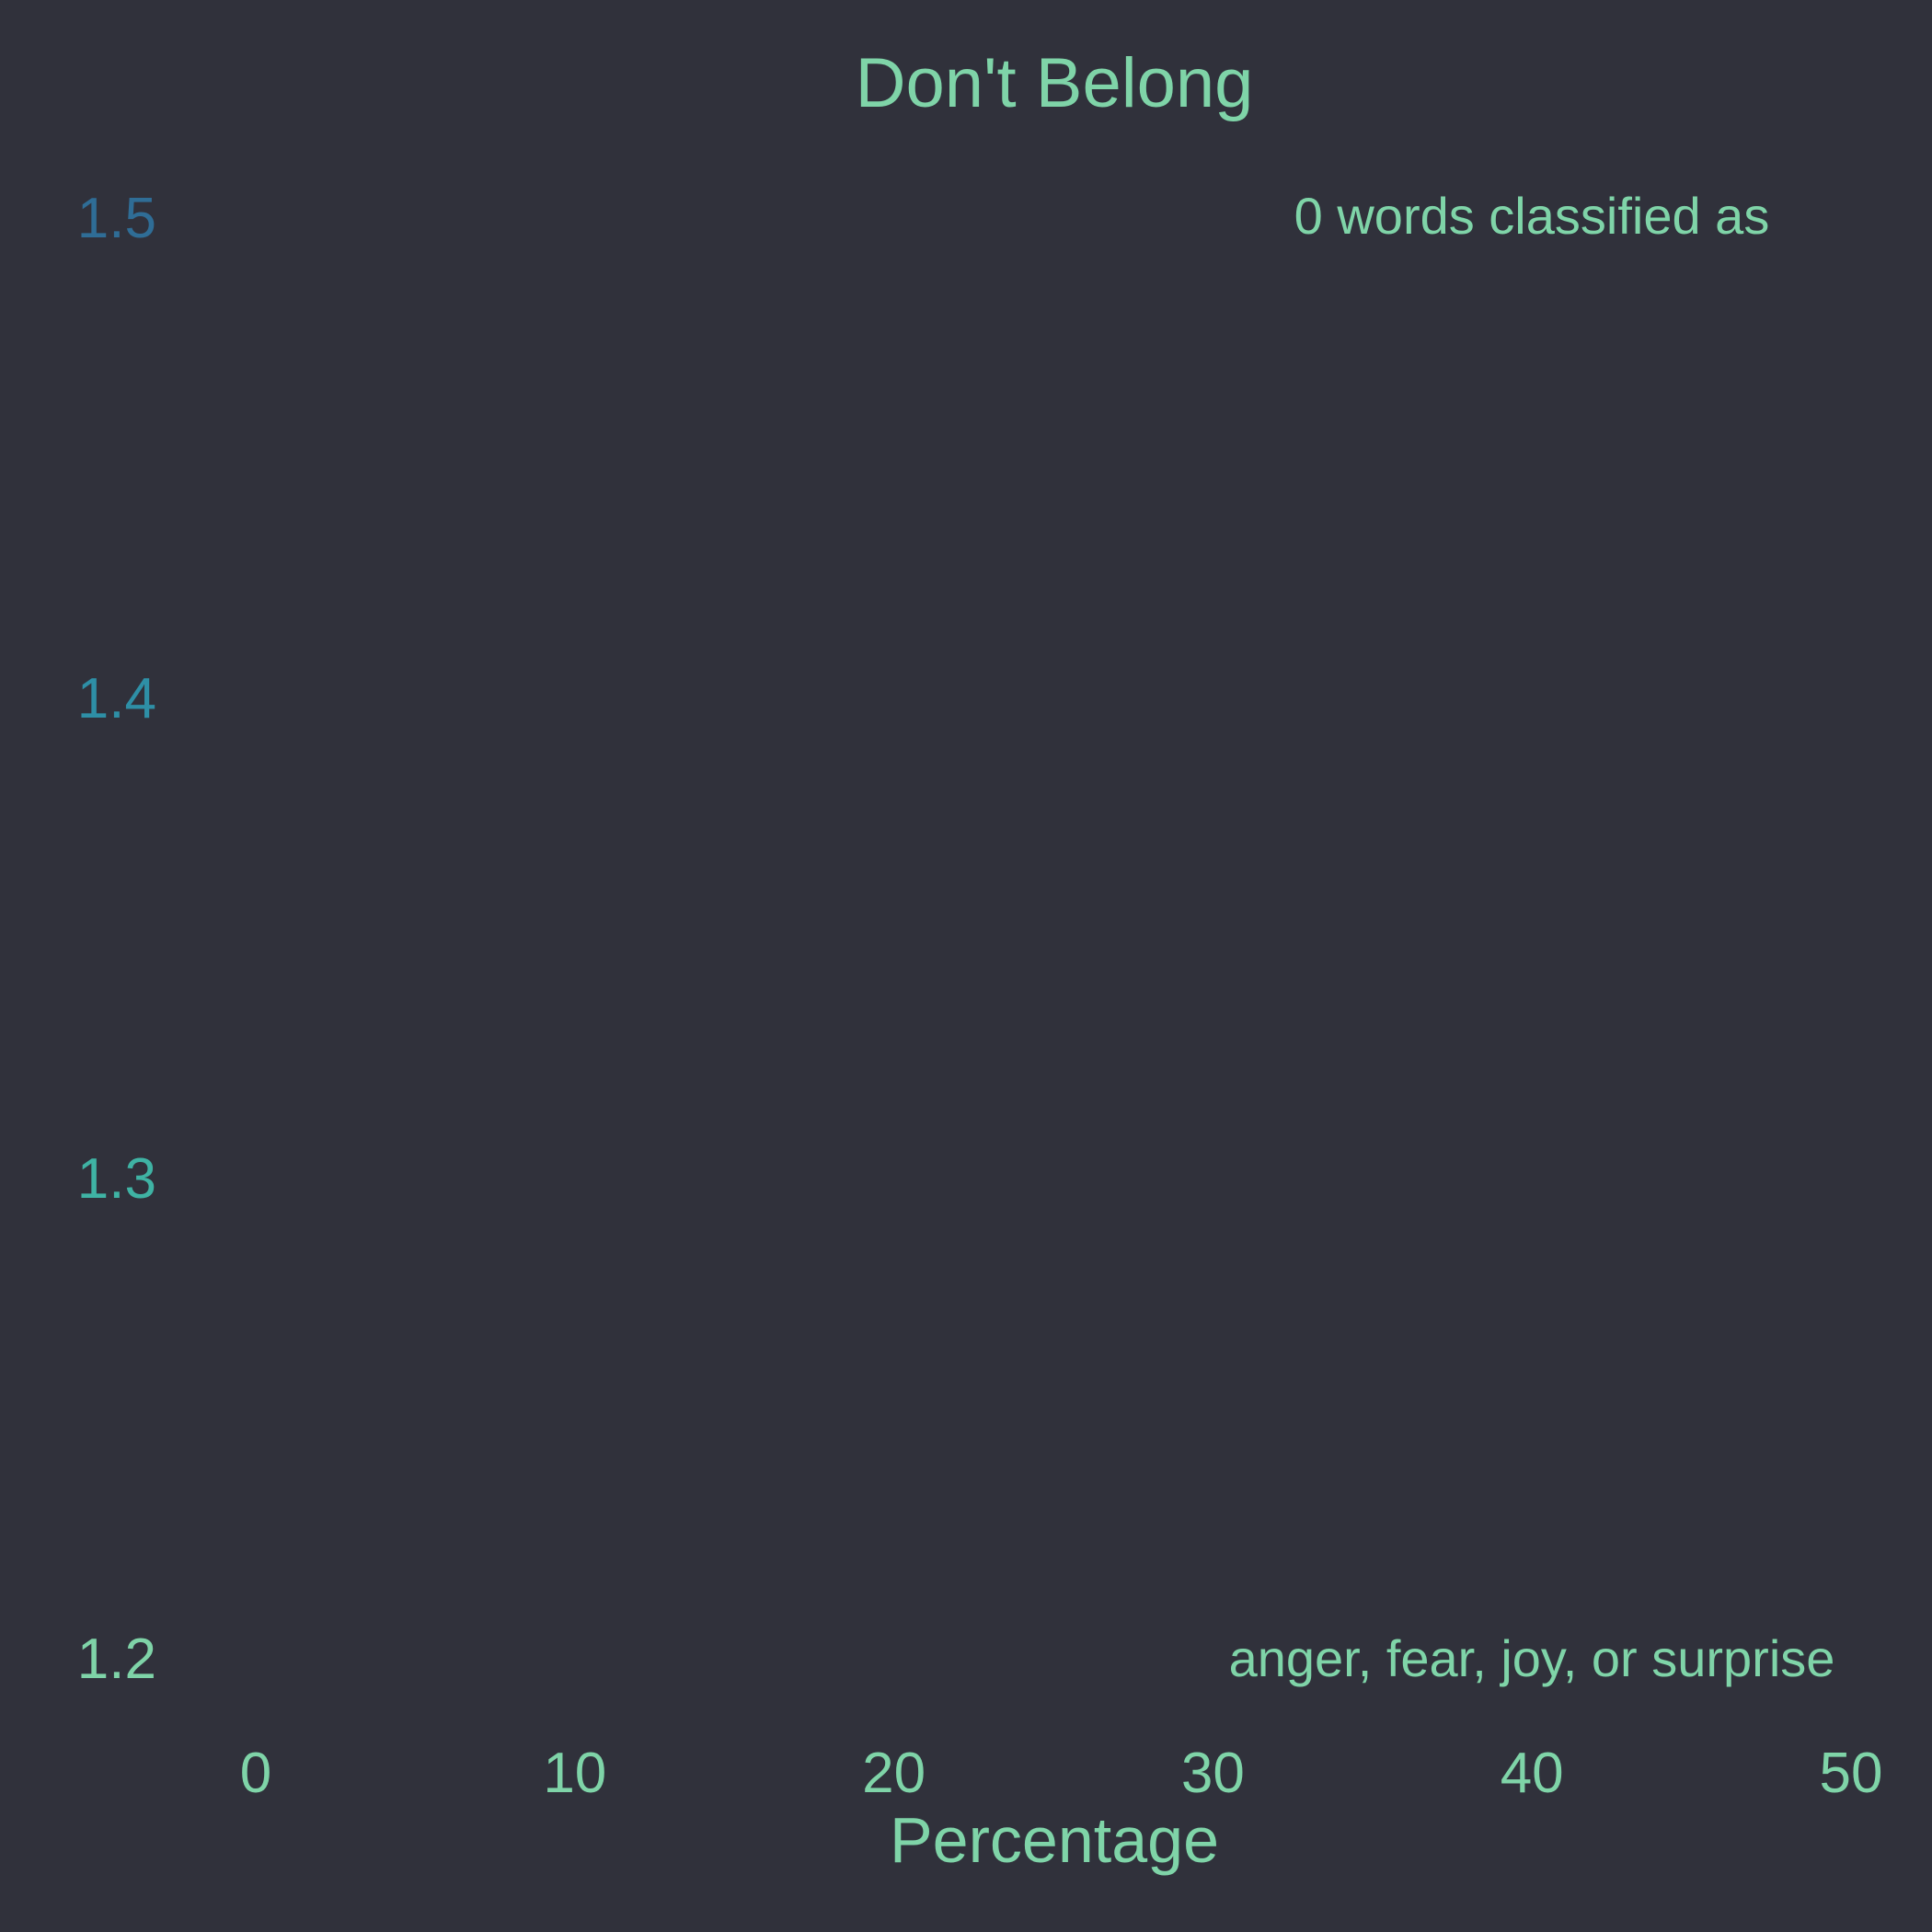  What do you see at coordinates (116, 939) in the screenshot?
I see `y-axis-ticks: 1.2 1.3 1.4 1.5` at bounding box center [116, 939].